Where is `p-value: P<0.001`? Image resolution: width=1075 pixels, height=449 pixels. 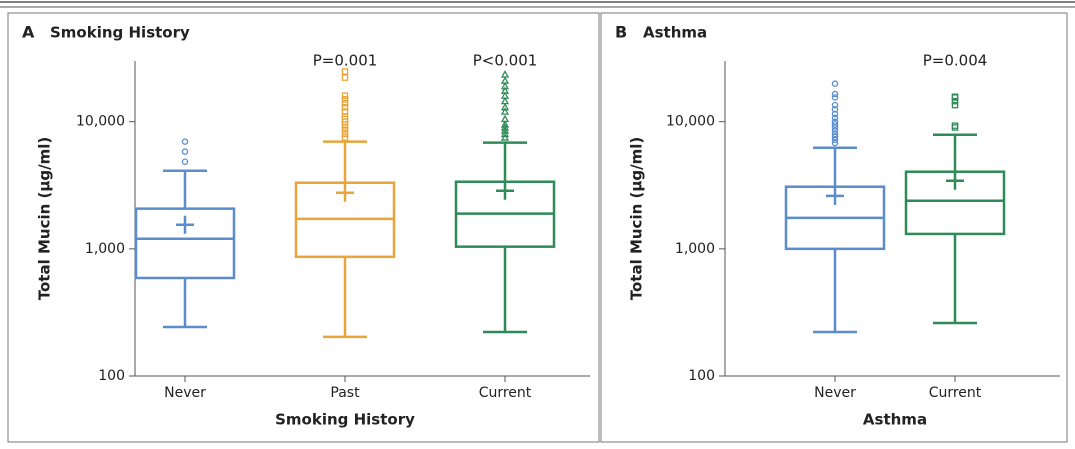
p-value: P<0.001 is located at coordinates (505, 61).